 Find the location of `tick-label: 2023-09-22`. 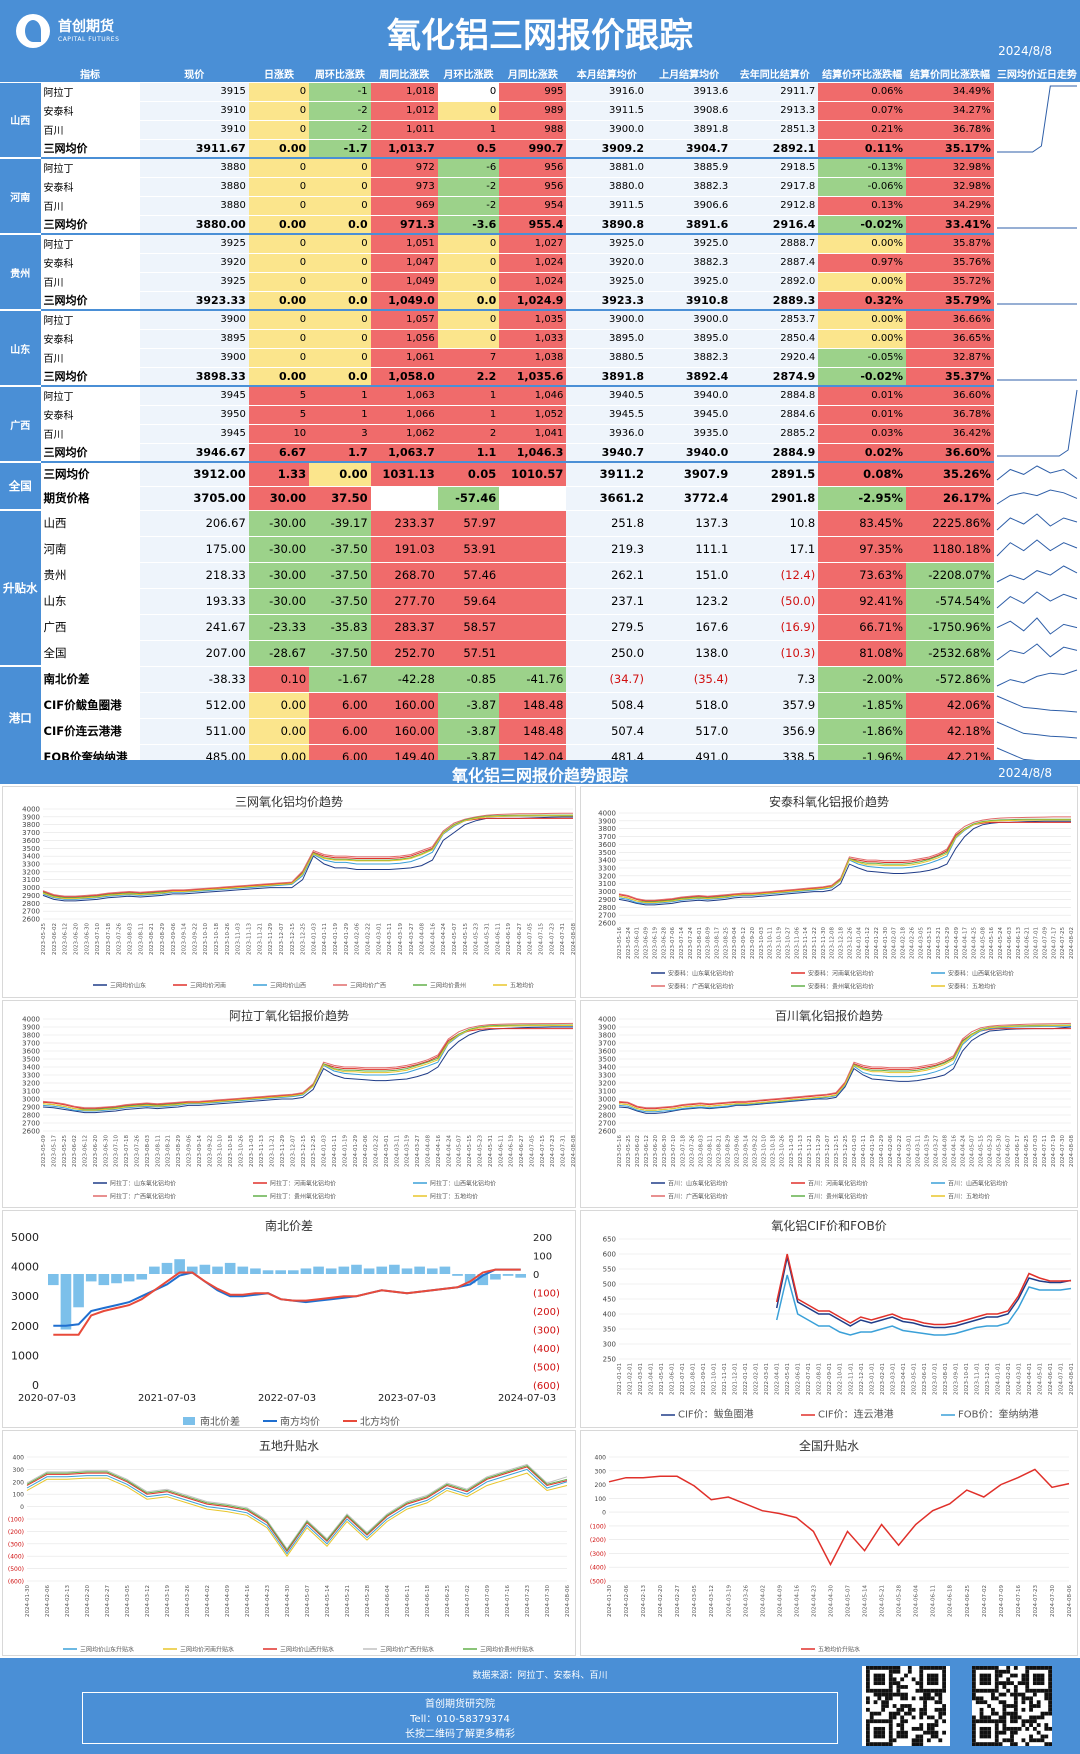

tick-label: 2023-09-22 is located at coordinates (210, 1151).